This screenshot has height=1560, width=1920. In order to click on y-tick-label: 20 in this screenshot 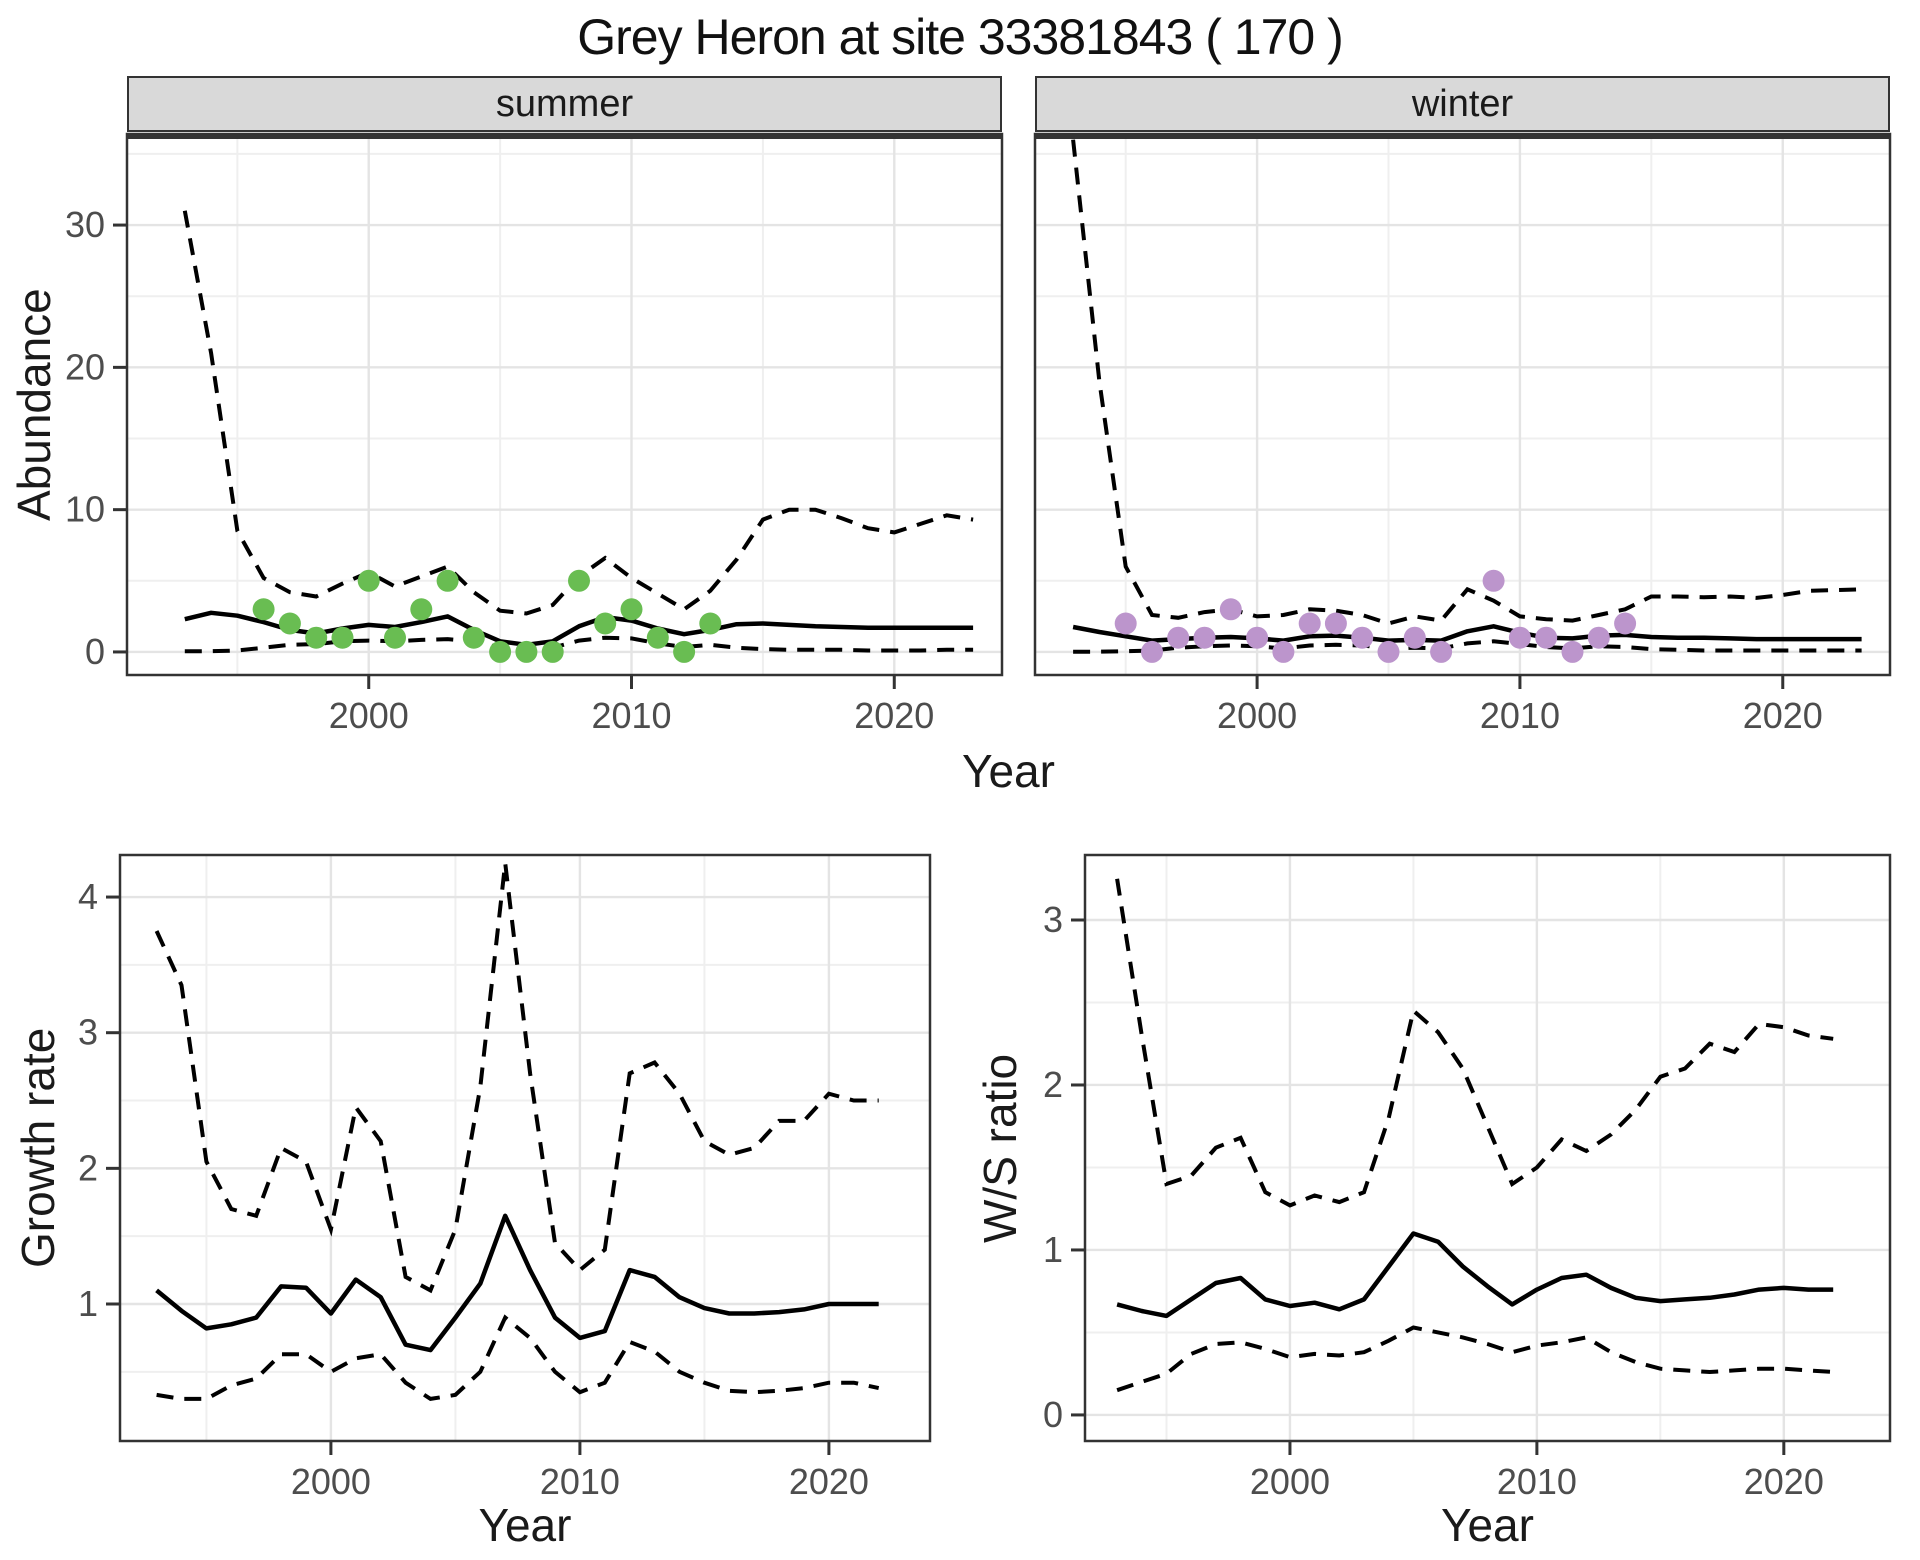, I will do `click(85, 366)`.